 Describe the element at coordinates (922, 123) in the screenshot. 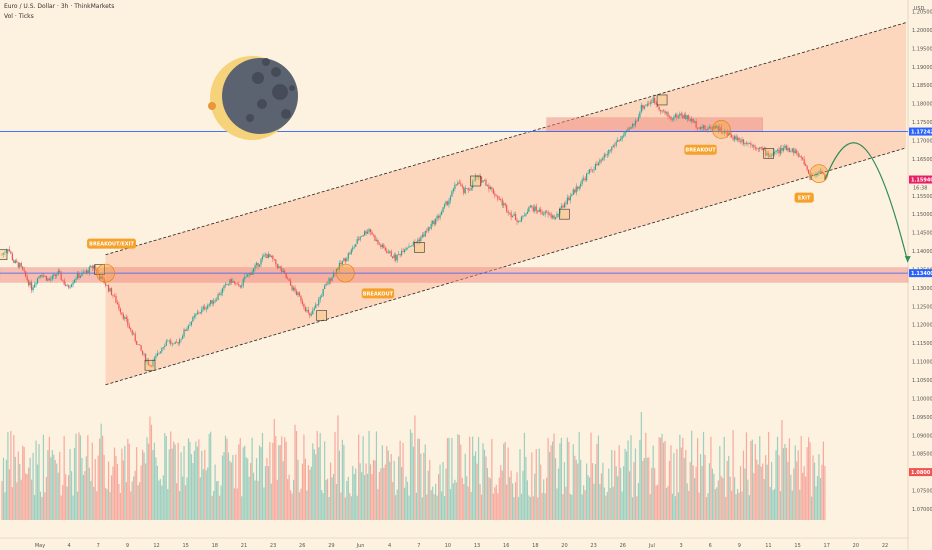

I see `y-tick-label: 1.17500` at that location.